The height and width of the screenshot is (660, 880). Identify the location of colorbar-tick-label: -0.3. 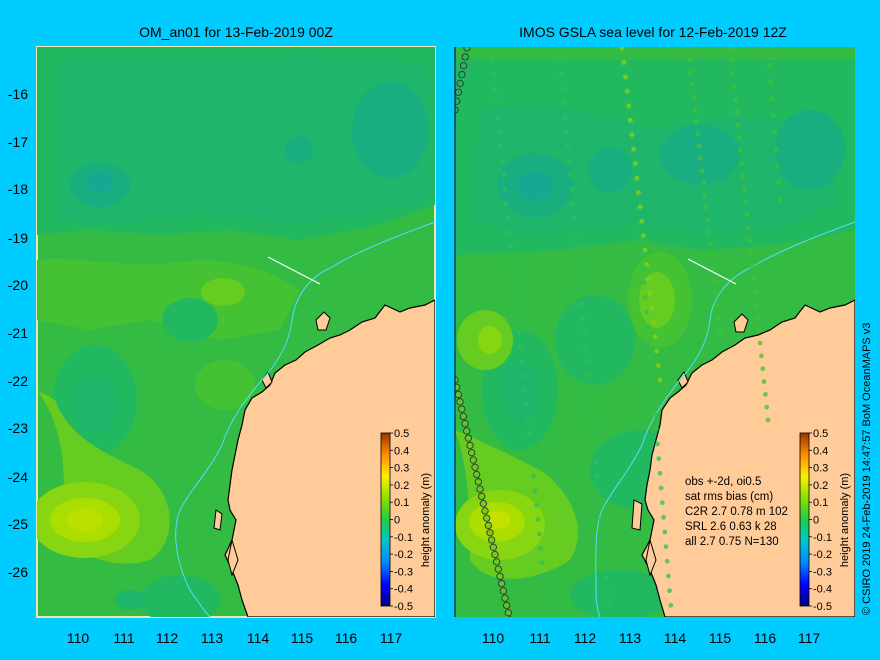
(403, 572).